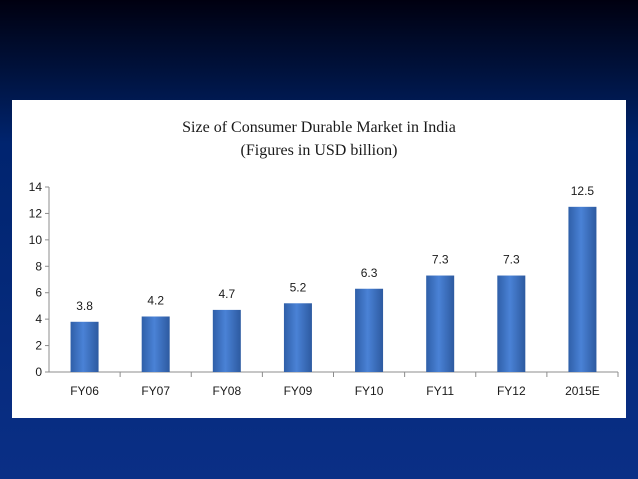  Describe the element at coordinates (298, 287) in the screenshot. I see `data-label: 5.2` at that location.